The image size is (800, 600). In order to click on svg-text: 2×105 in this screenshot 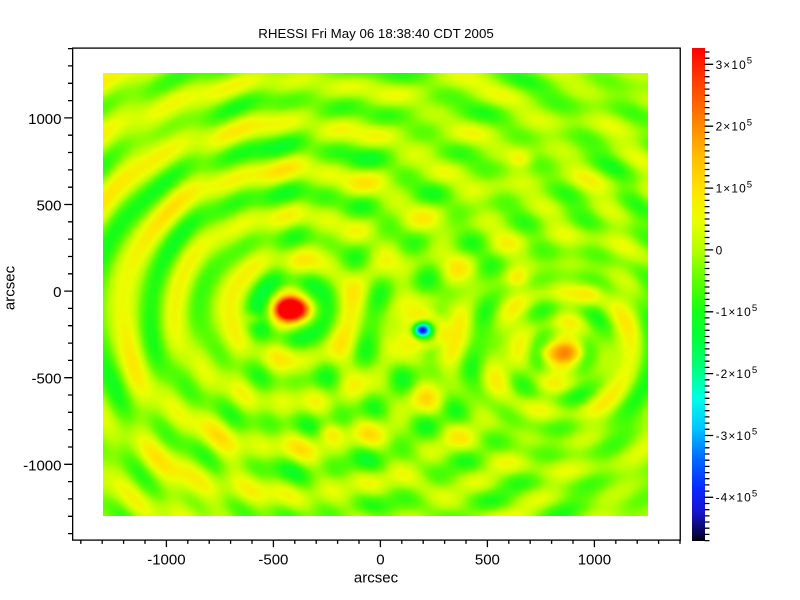, I will do `click(735, 125)`.